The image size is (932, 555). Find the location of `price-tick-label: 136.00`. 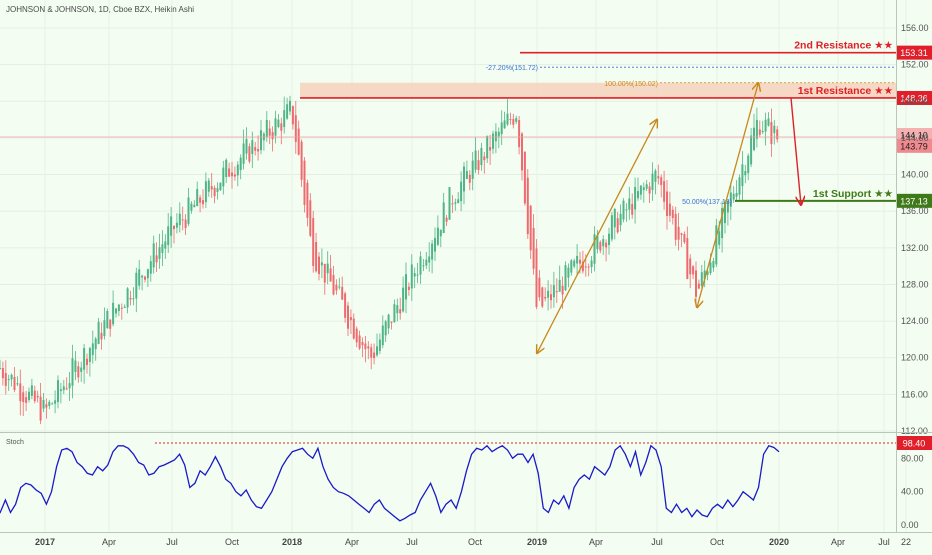

price-tick-label: 136.00 is located at coordinates (915, 211).